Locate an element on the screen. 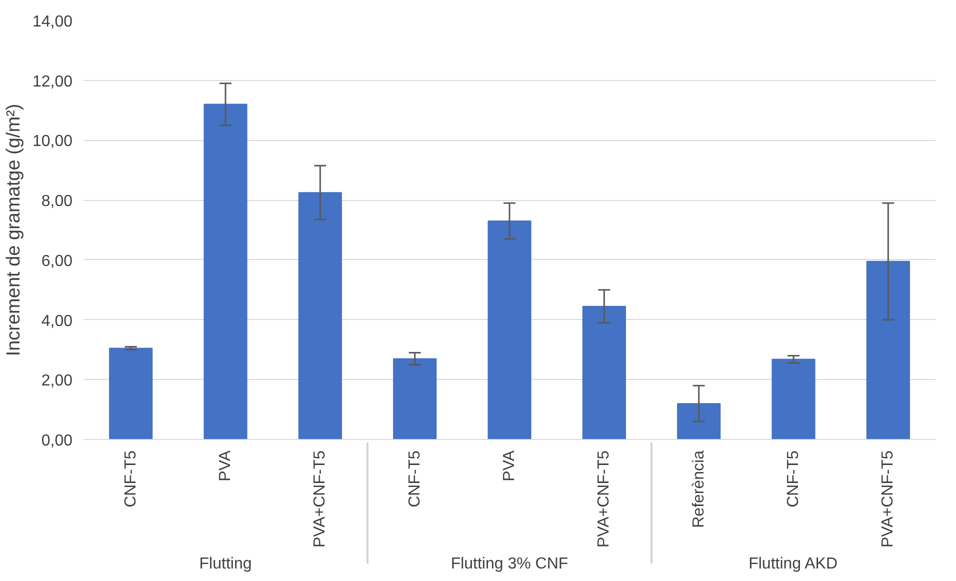  y-tick-label: 6,00 is located at coordinates (57, 261).